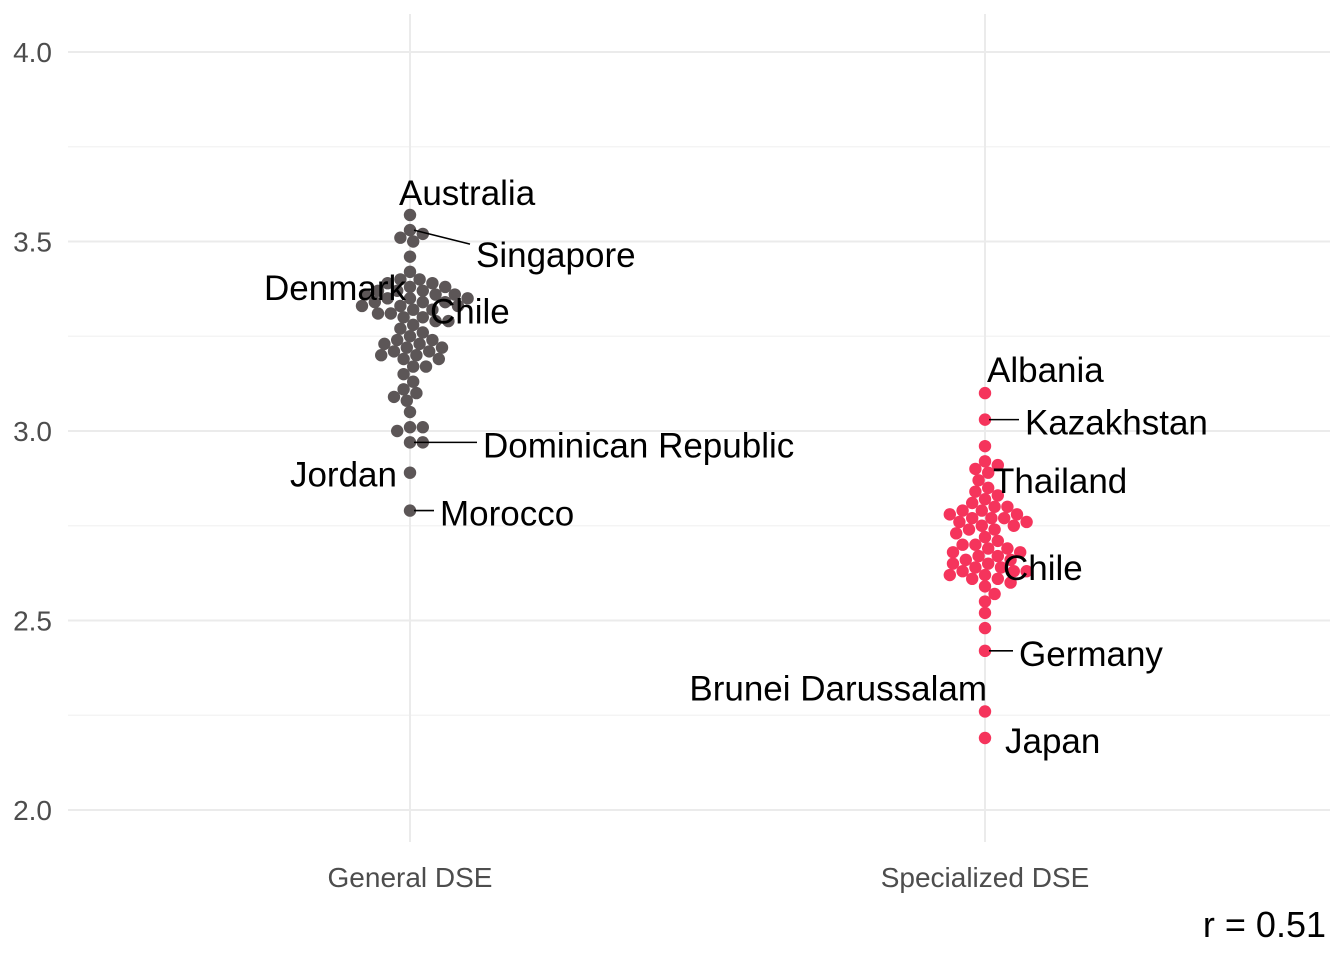 This screenshot has width=1344, height=960. Describe the element at coordinates (32, 52) in the screenshot. I see `y-tick-label: 4.0` at that location.